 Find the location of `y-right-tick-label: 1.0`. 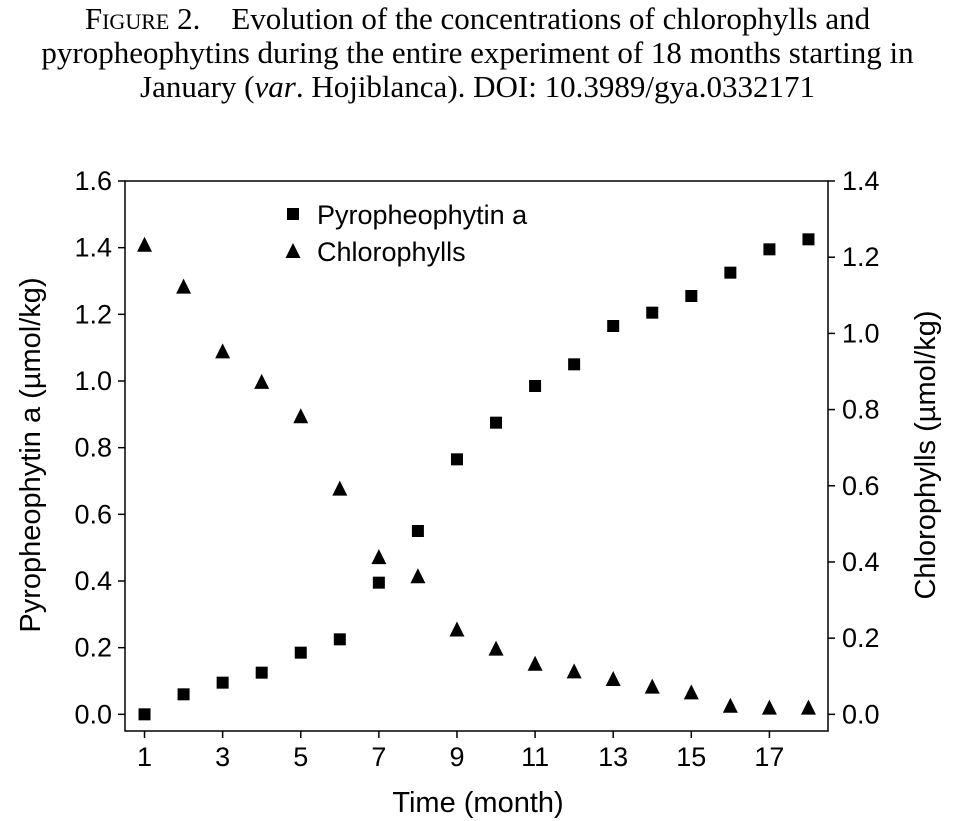

y-right-tick-label: 1.0 is located at coordinates (861, 333).